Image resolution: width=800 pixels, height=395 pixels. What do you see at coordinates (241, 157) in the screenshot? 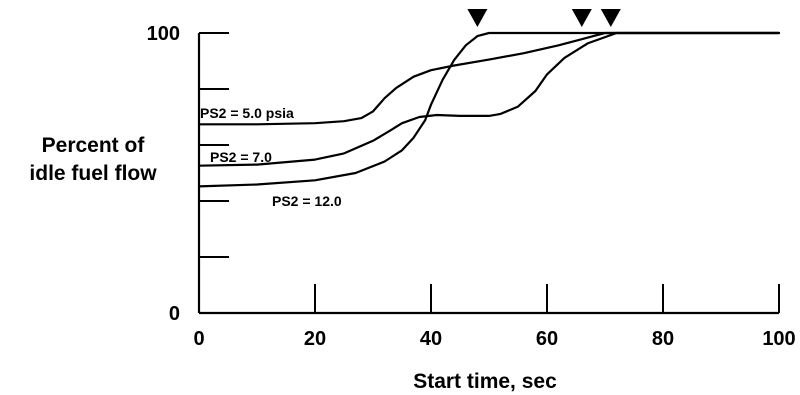
I see `series-label-ps2-7: PS2 = 7.0` at bounding box center [241, 157].